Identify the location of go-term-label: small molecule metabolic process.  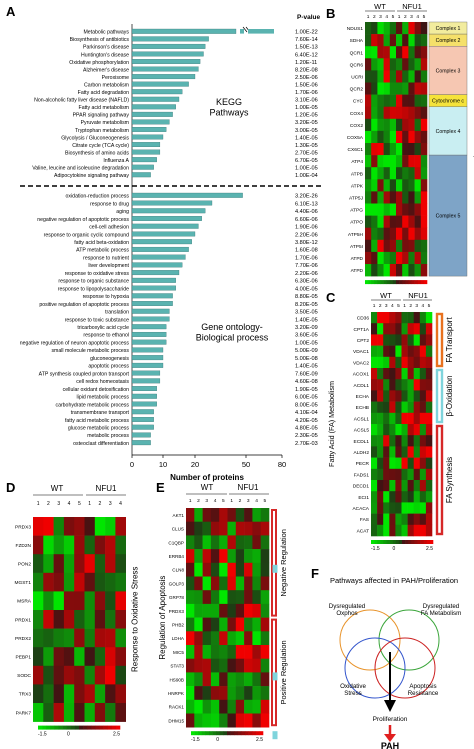
(90, 351).